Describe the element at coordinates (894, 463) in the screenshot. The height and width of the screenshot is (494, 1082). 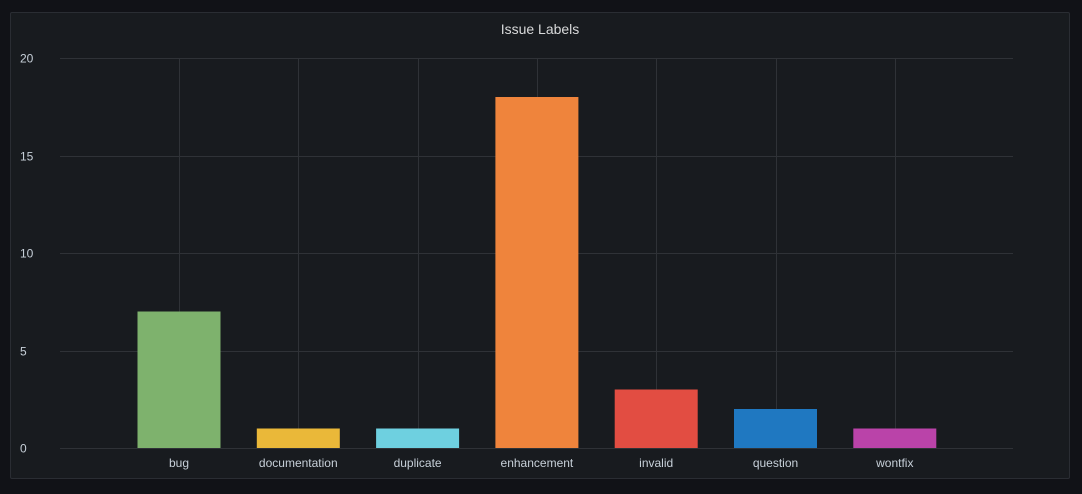
I see `x-tick-label-wontfix: wontfix` at that location.